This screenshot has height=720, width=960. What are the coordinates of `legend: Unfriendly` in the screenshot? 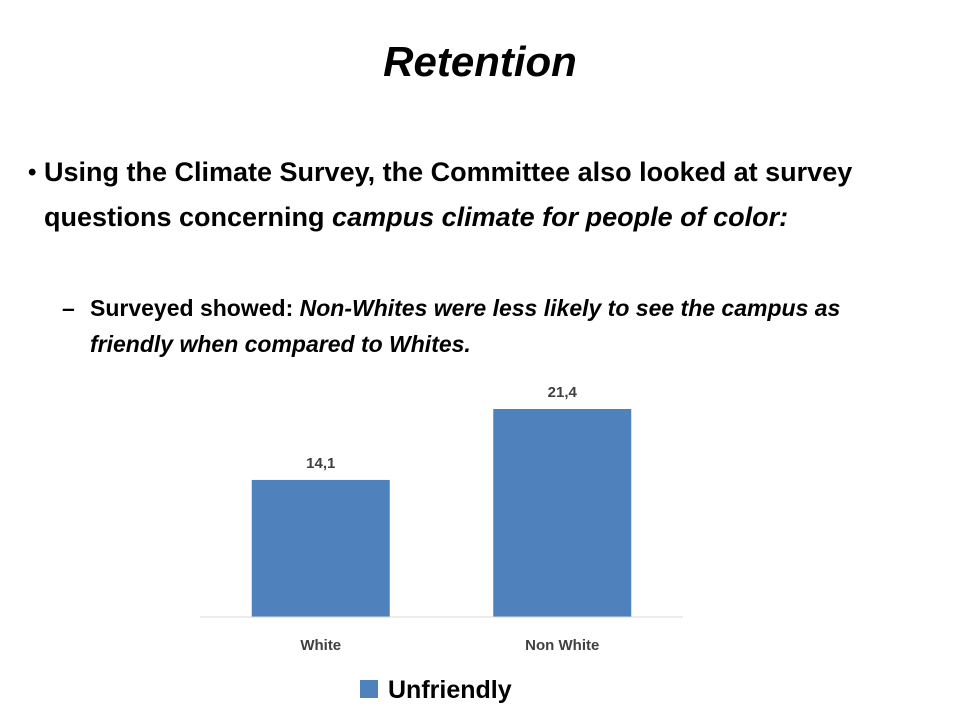 It's located at (436, 690).